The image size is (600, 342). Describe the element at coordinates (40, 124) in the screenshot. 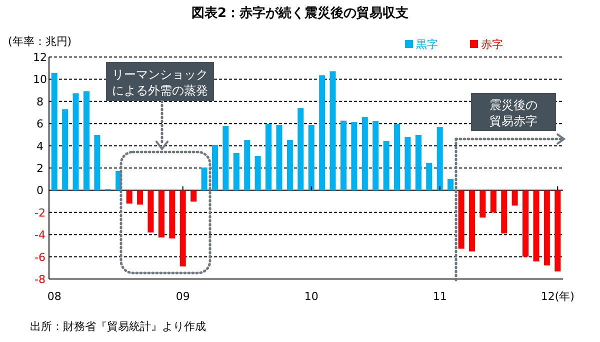

I see `y-tick-label: 6` at that location.